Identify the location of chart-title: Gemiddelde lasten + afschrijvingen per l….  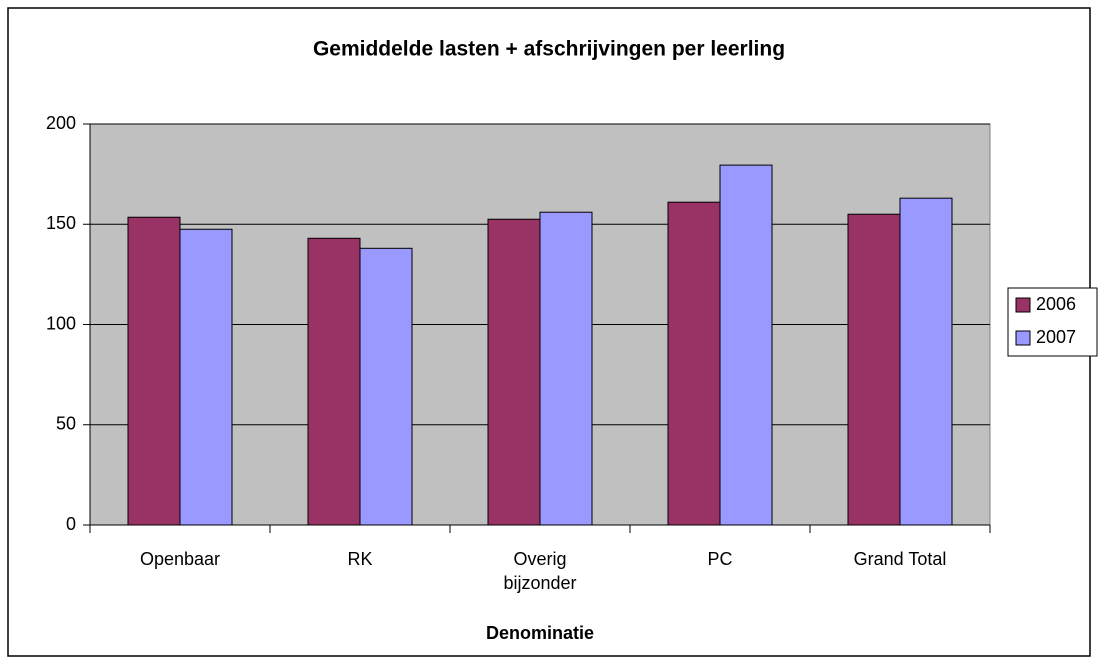
(549, 49).